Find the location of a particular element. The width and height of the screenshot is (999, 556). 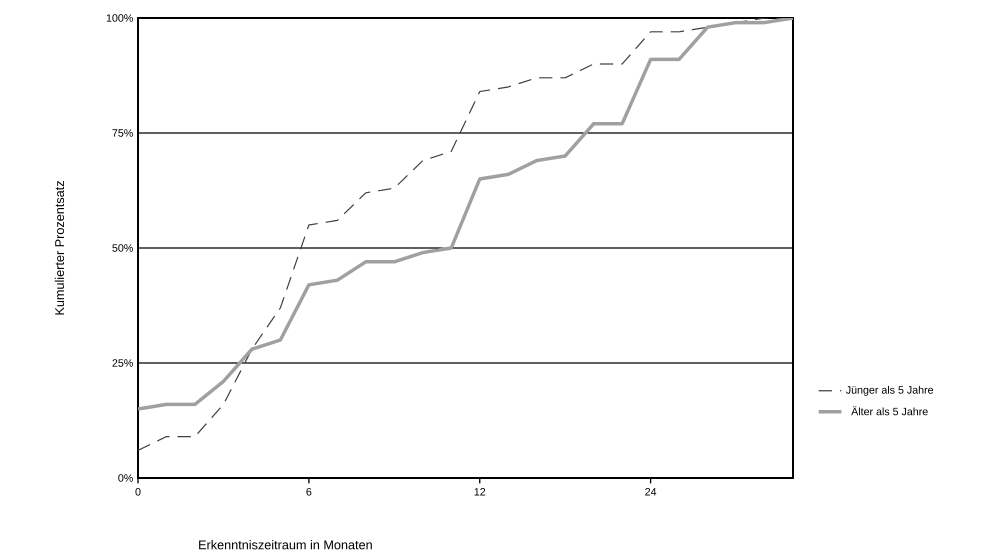

y-tick-label: 75% is located at coordinates (122, 133).